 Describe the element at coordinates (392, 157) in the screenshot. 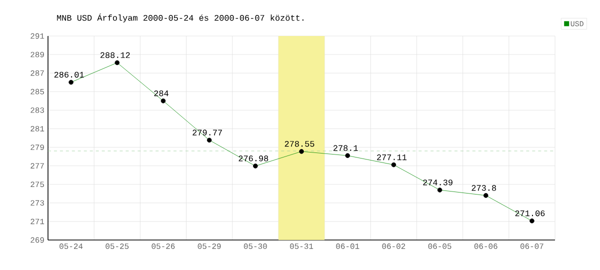

I see `data-label: 277.11` at that location.